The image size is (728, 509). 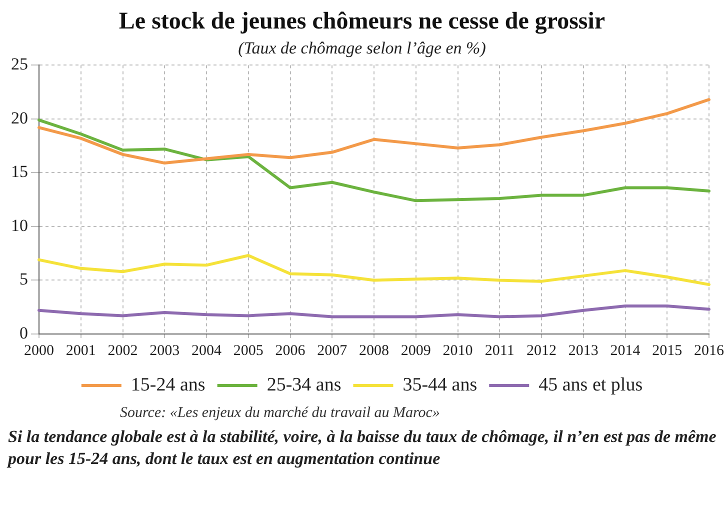 I want to click on legend-label: 25-34 ans, so click(x=304, y=385).